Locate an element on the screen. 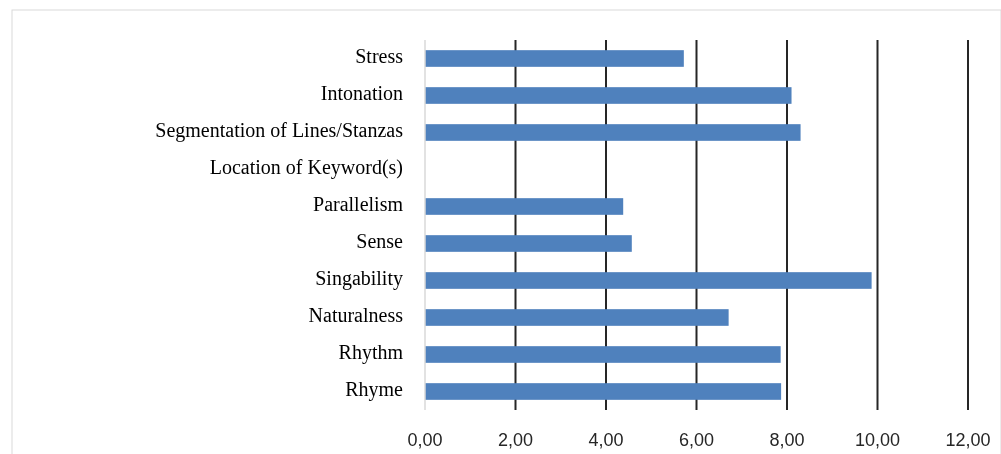 The width and height of the screenshot is (1001, 454). y-tick-label: Stress is located at coordinates (379, 56).